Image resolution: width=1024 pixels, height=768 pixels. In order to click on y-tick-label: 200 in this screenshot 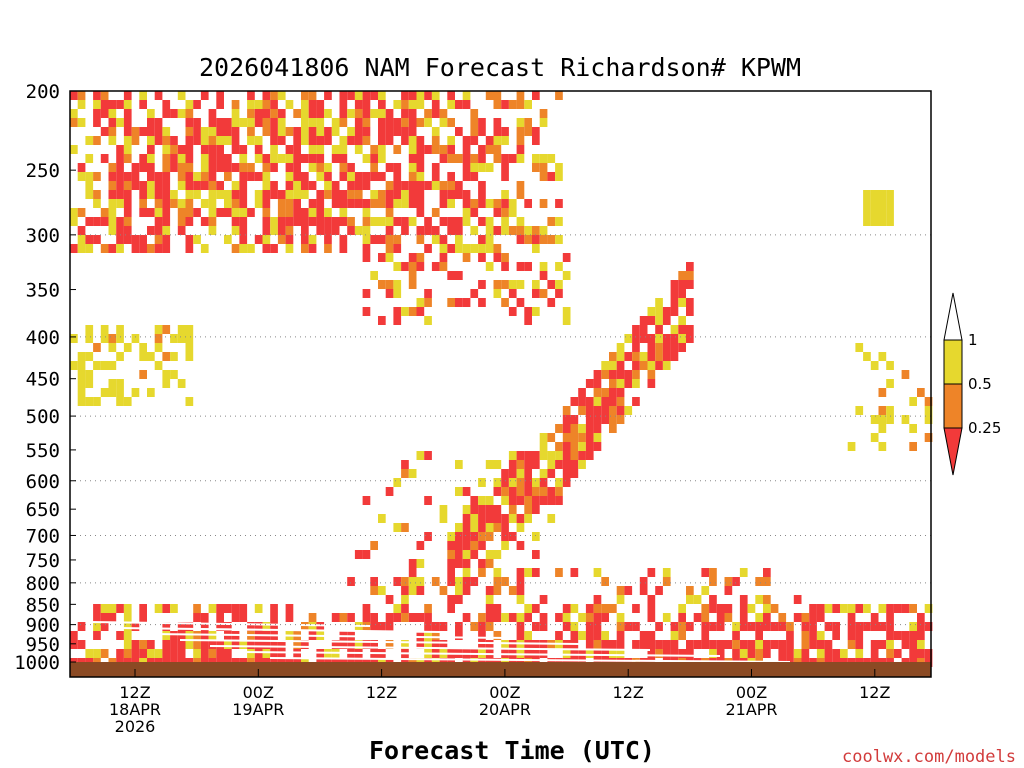, I will do `click(43, 92)`.